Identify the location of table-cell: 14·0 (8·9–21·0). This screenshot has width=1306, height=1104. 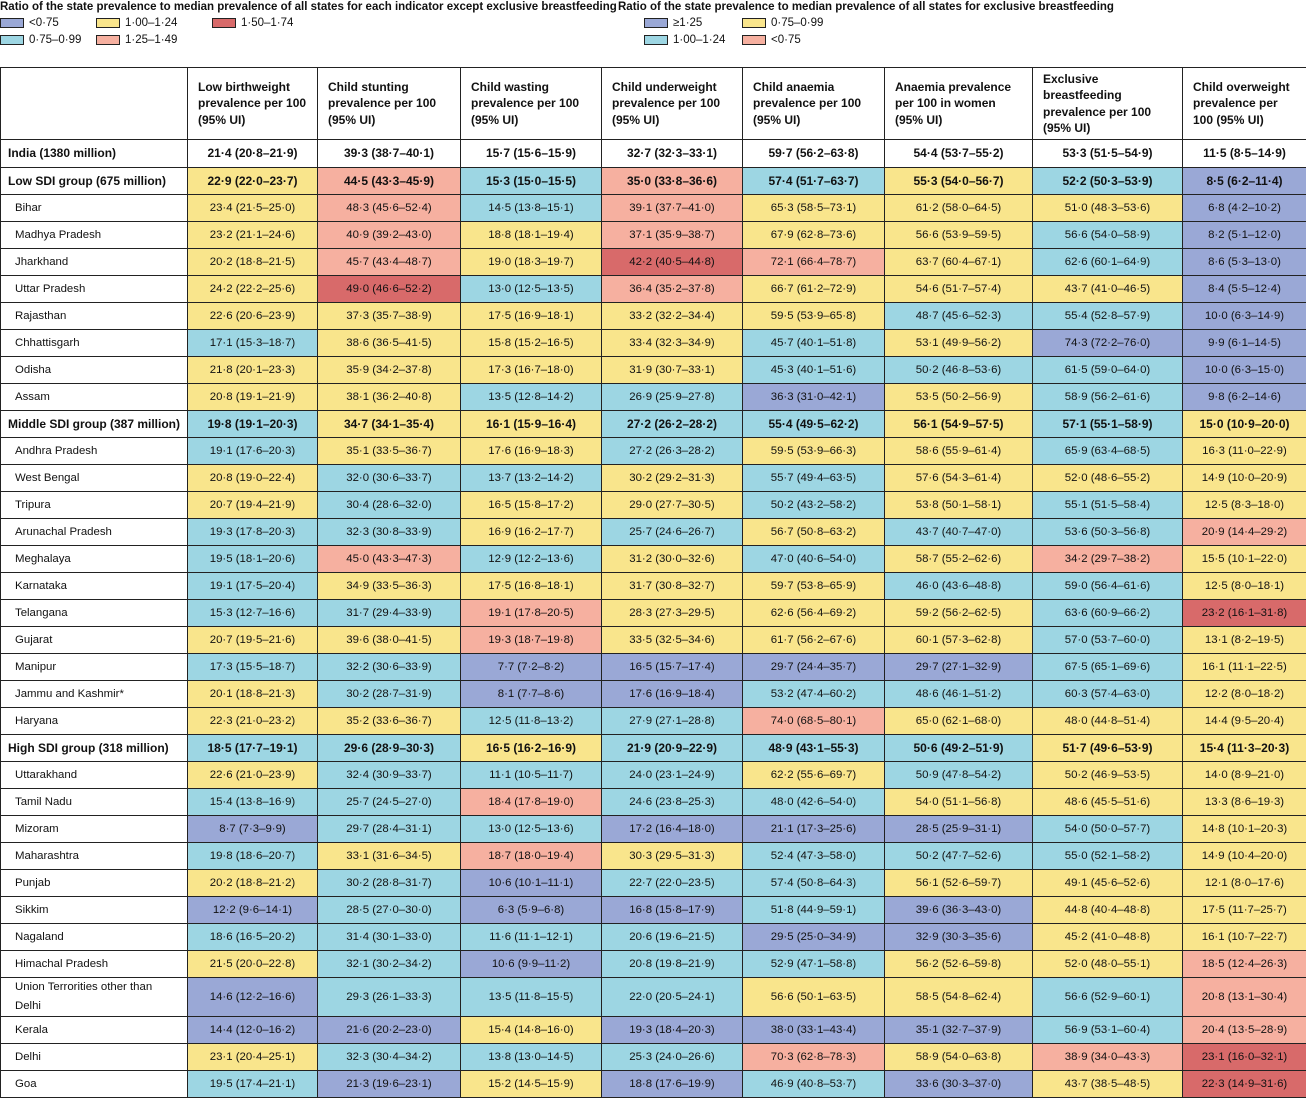
(1244, 775).